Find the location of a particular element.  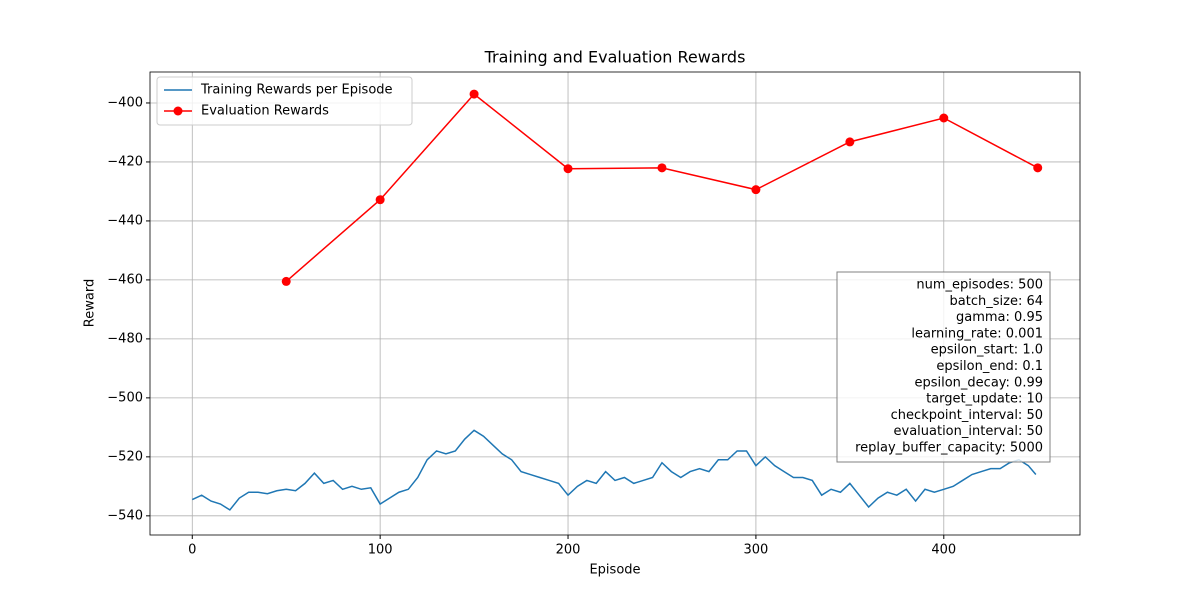

legend-label: Training Rewards per Episode is located at coordinates (296, 90).